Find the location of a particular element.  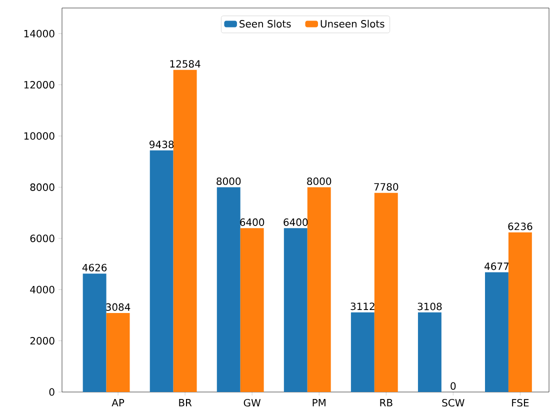

x-tick-label: PM is located at coordinates (319, 402).